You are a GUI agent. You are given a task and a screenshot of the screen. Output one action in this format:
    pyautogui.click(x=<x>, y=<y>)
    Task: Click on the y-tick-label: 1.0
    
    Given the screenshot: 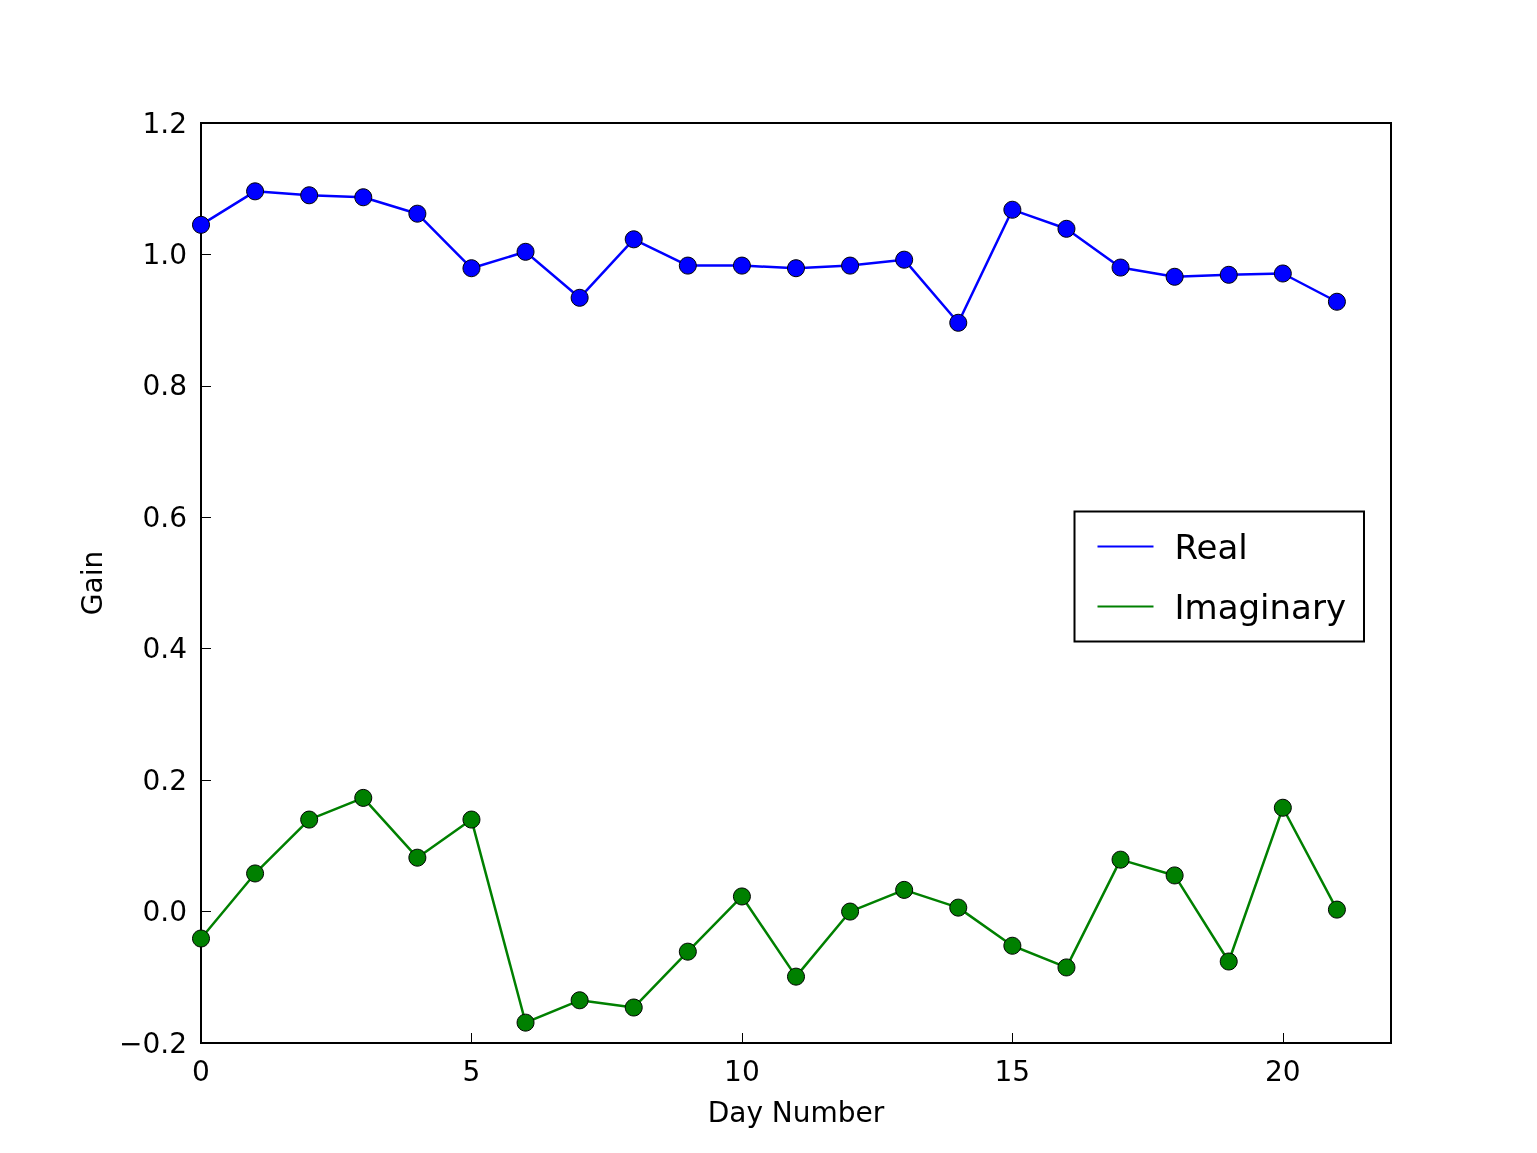 What is the action you would take?
    pyautogui.click(x=164, y=254)
    